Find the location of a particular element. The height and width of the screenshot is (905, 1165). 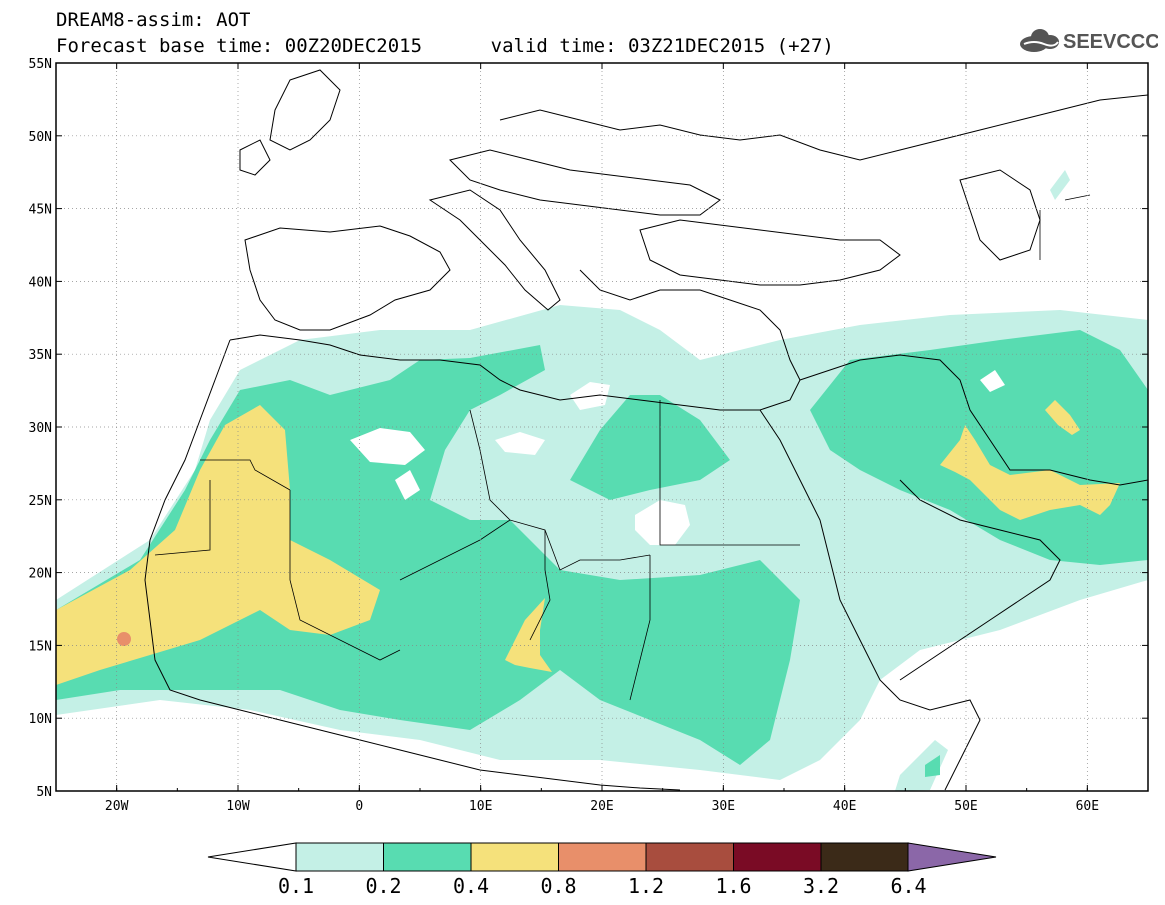

aot-clear-areas is located at coordinates (677, 457).